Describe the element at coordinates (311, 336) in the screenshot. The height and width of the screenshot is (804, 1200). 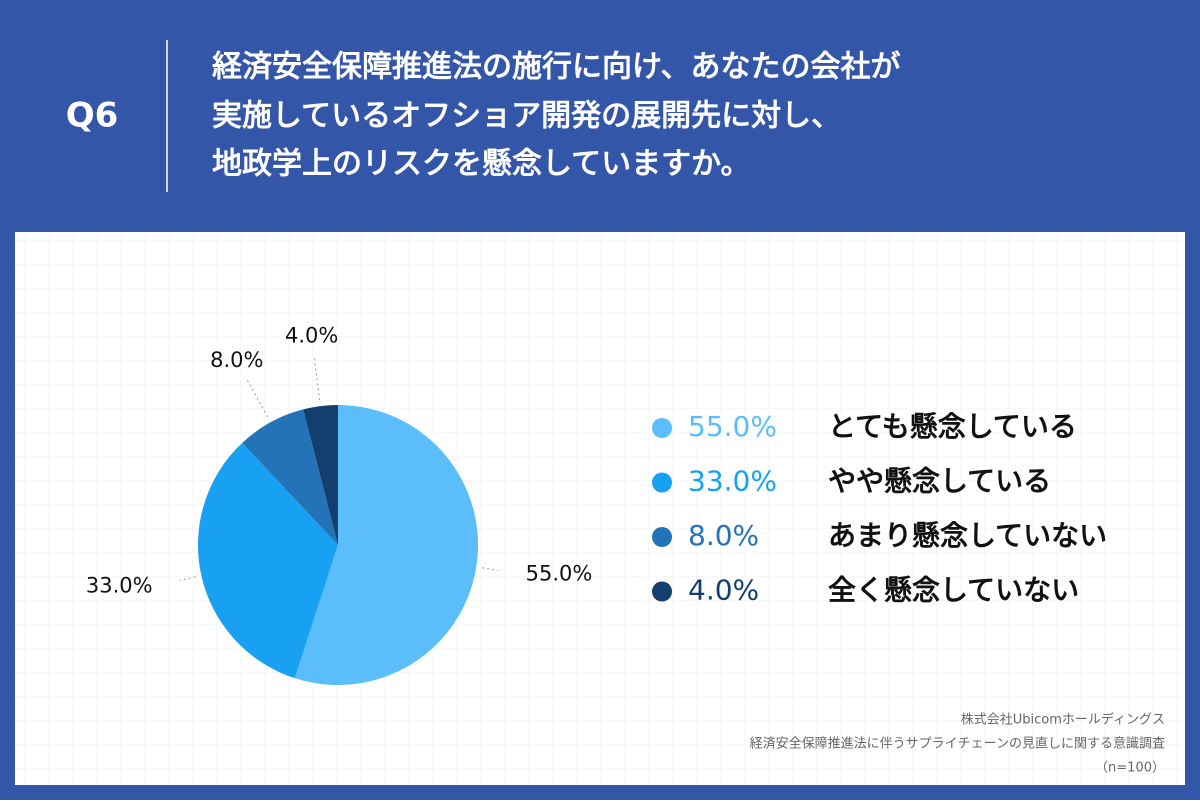
I see `data-label: 4.0%` at that location.